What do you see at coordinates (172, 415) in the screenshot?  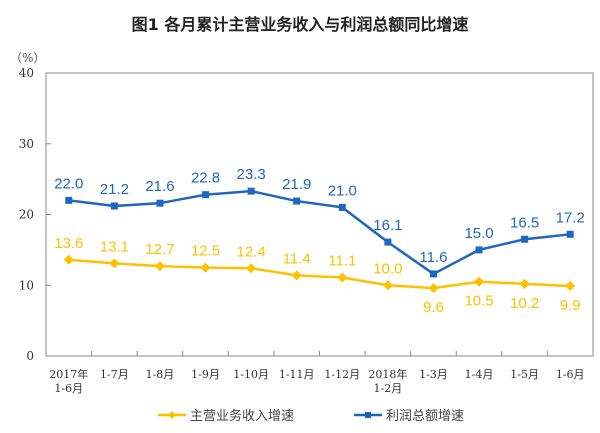 I see `legend-diamond-marker` at bounding box center [172, 415].